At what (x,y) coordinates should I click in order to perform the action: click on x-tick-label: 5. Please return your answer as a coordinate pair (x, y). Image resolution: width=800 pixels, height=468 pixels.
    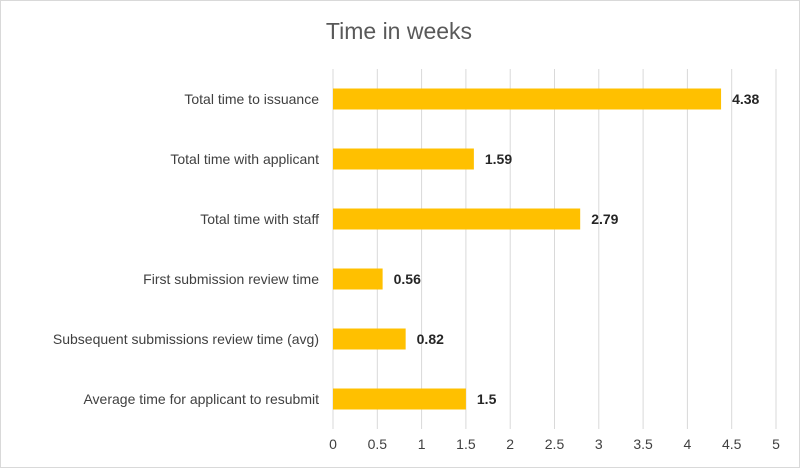
    Looking at the image, I should click on (776, 444).